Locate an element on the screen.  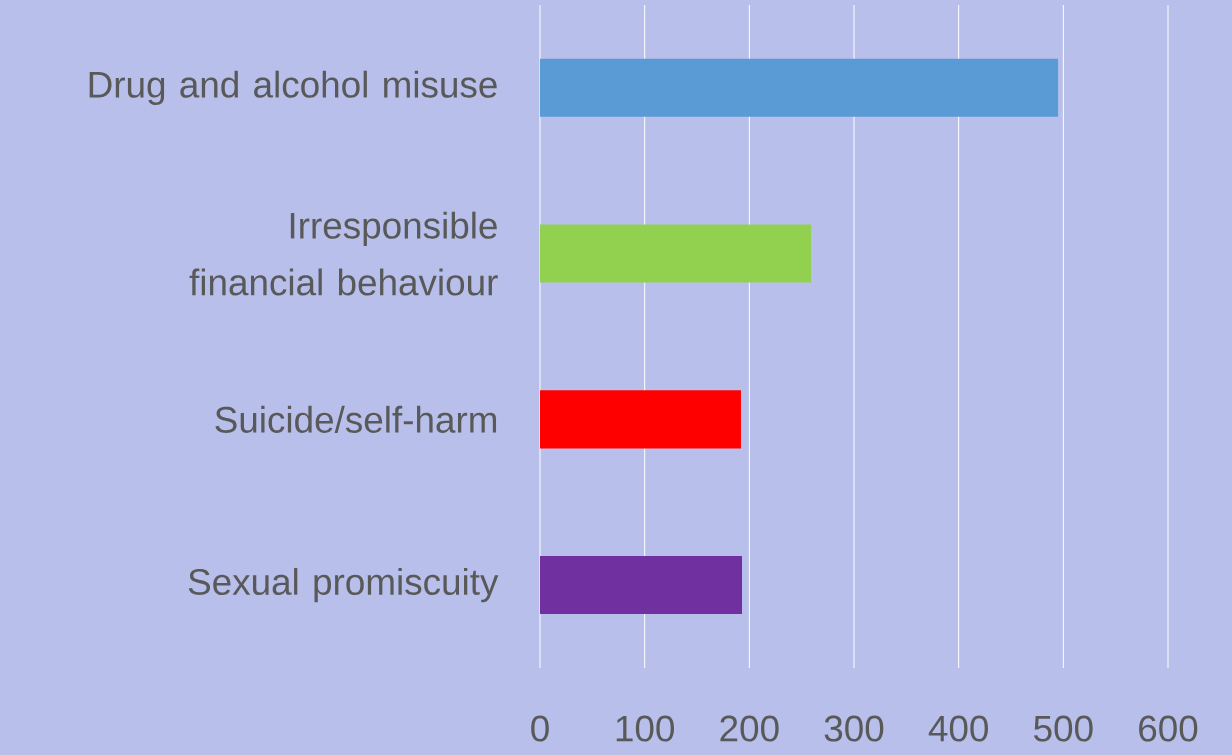
x-tick-label: 600 is located at coordinates (1168, 728).